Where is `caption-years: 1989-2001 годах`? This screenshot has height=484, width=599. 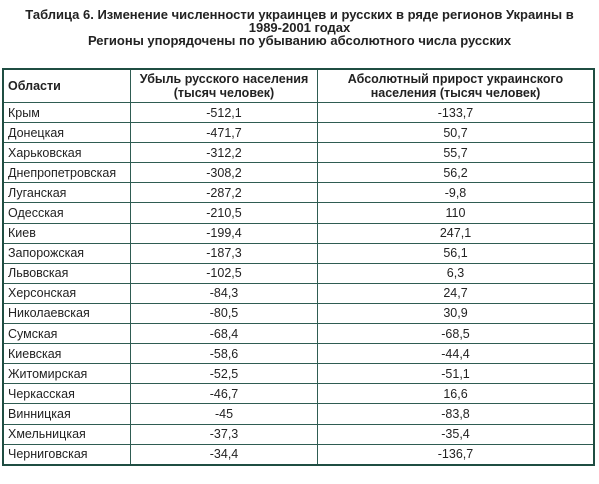
caption-years: 1989-2001 годах is located at coordinates (299, 27).